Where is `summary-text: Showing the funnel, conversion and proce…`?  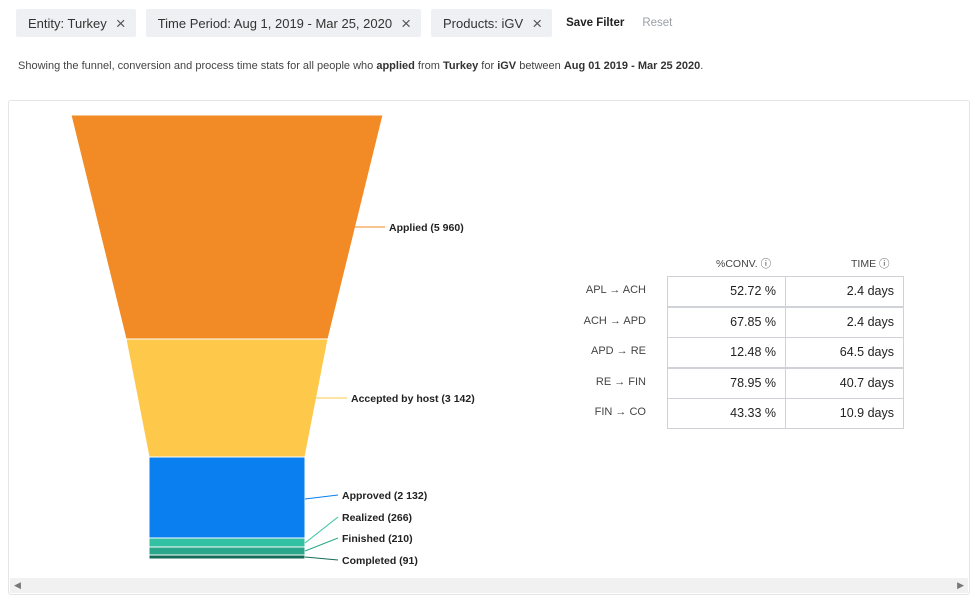 summary-text: Showing the funnel, conversion and proce… is located at coordinates (360, 66).